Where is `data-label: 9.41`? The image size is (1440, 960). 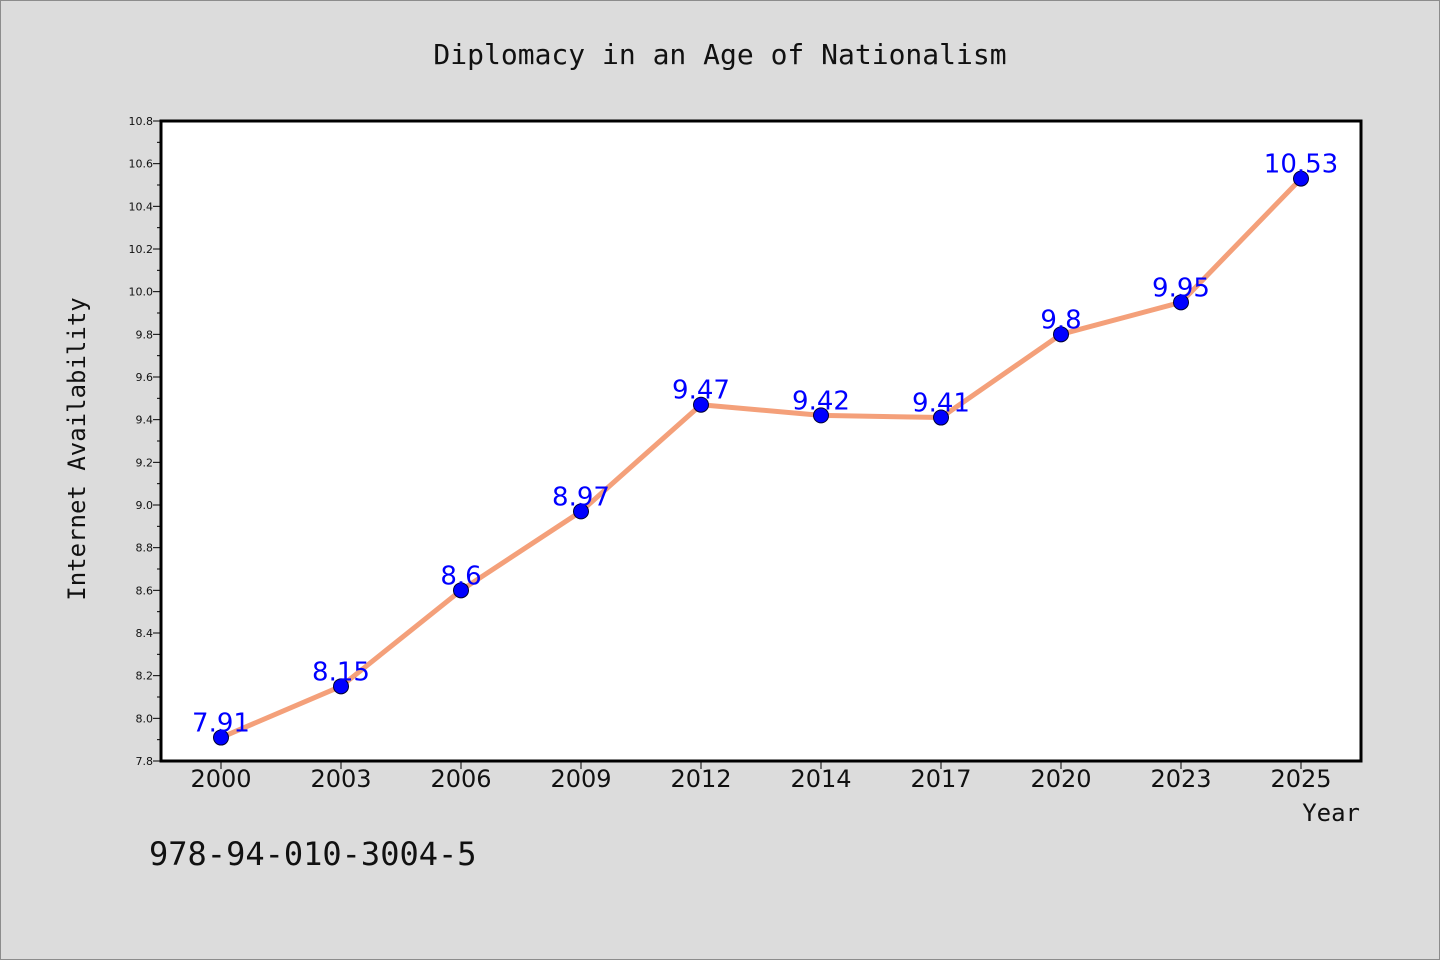 data-label: 9.41 is located at coordinates (941, 404).